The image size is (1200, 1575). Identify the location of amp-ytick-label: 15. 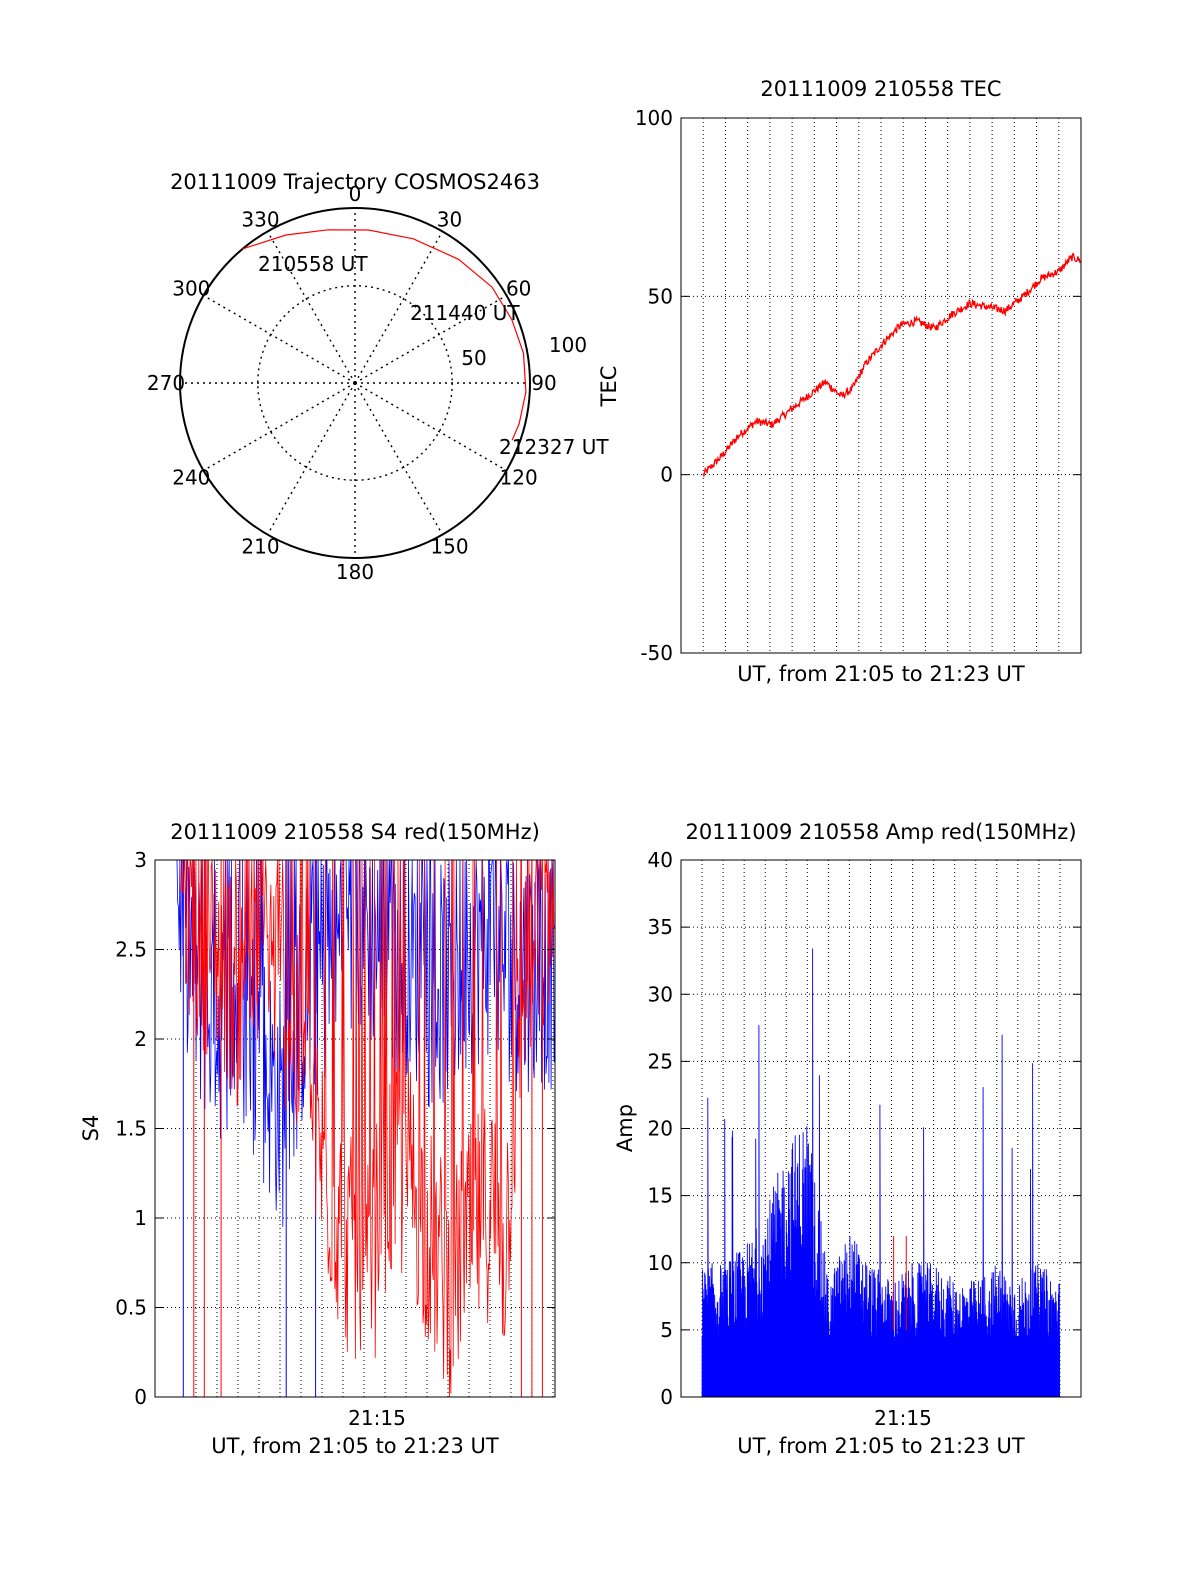
(660, 1196).